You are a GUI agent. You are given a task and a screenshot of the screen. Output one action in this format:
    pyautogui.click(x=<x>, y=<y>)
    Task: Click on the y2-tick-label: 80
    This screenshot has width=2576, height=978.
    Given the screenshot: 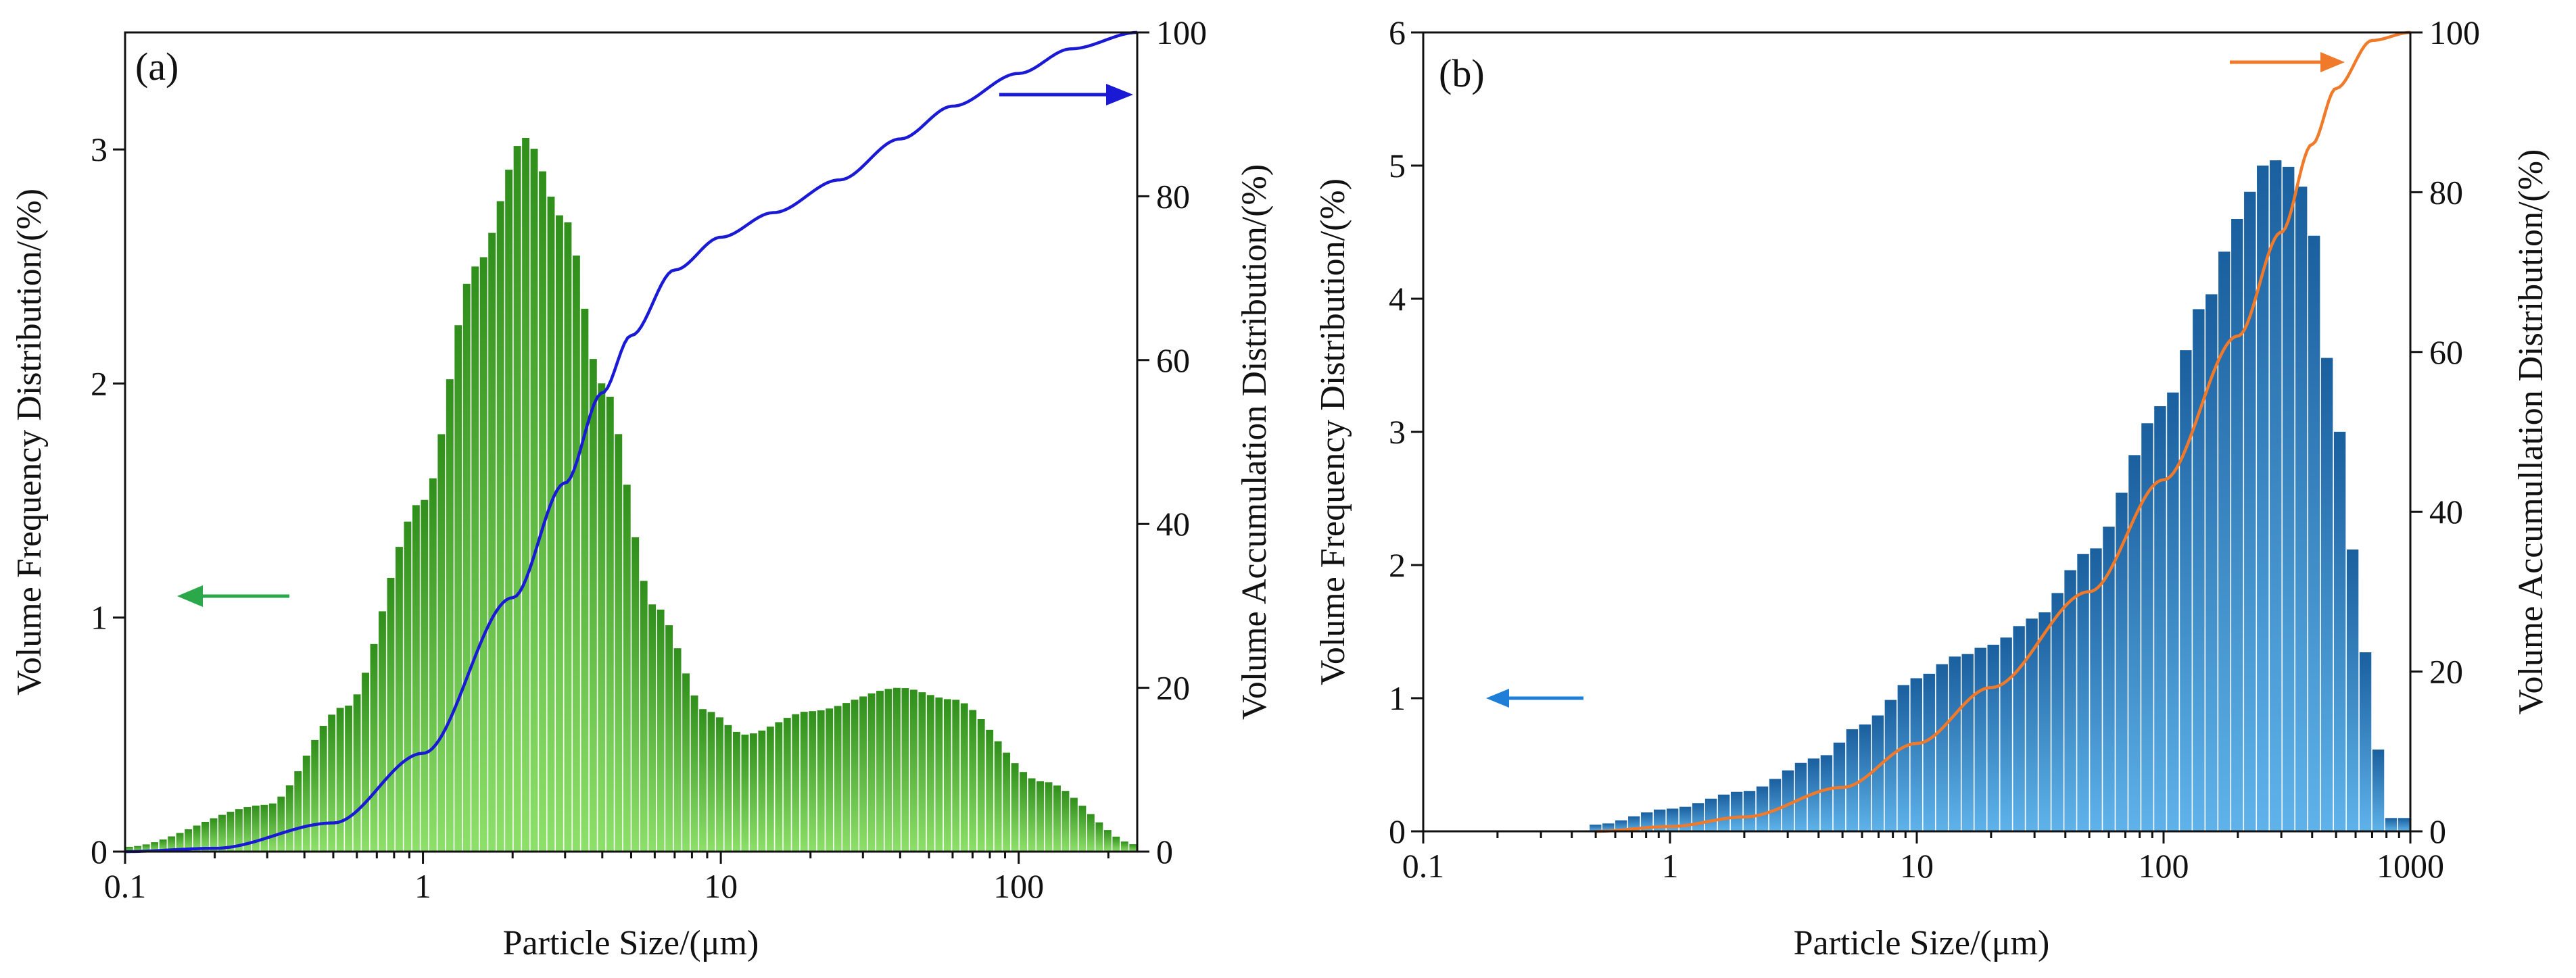 What is the action you would take?
    pyautogui.click(x=2446, y=192)
    